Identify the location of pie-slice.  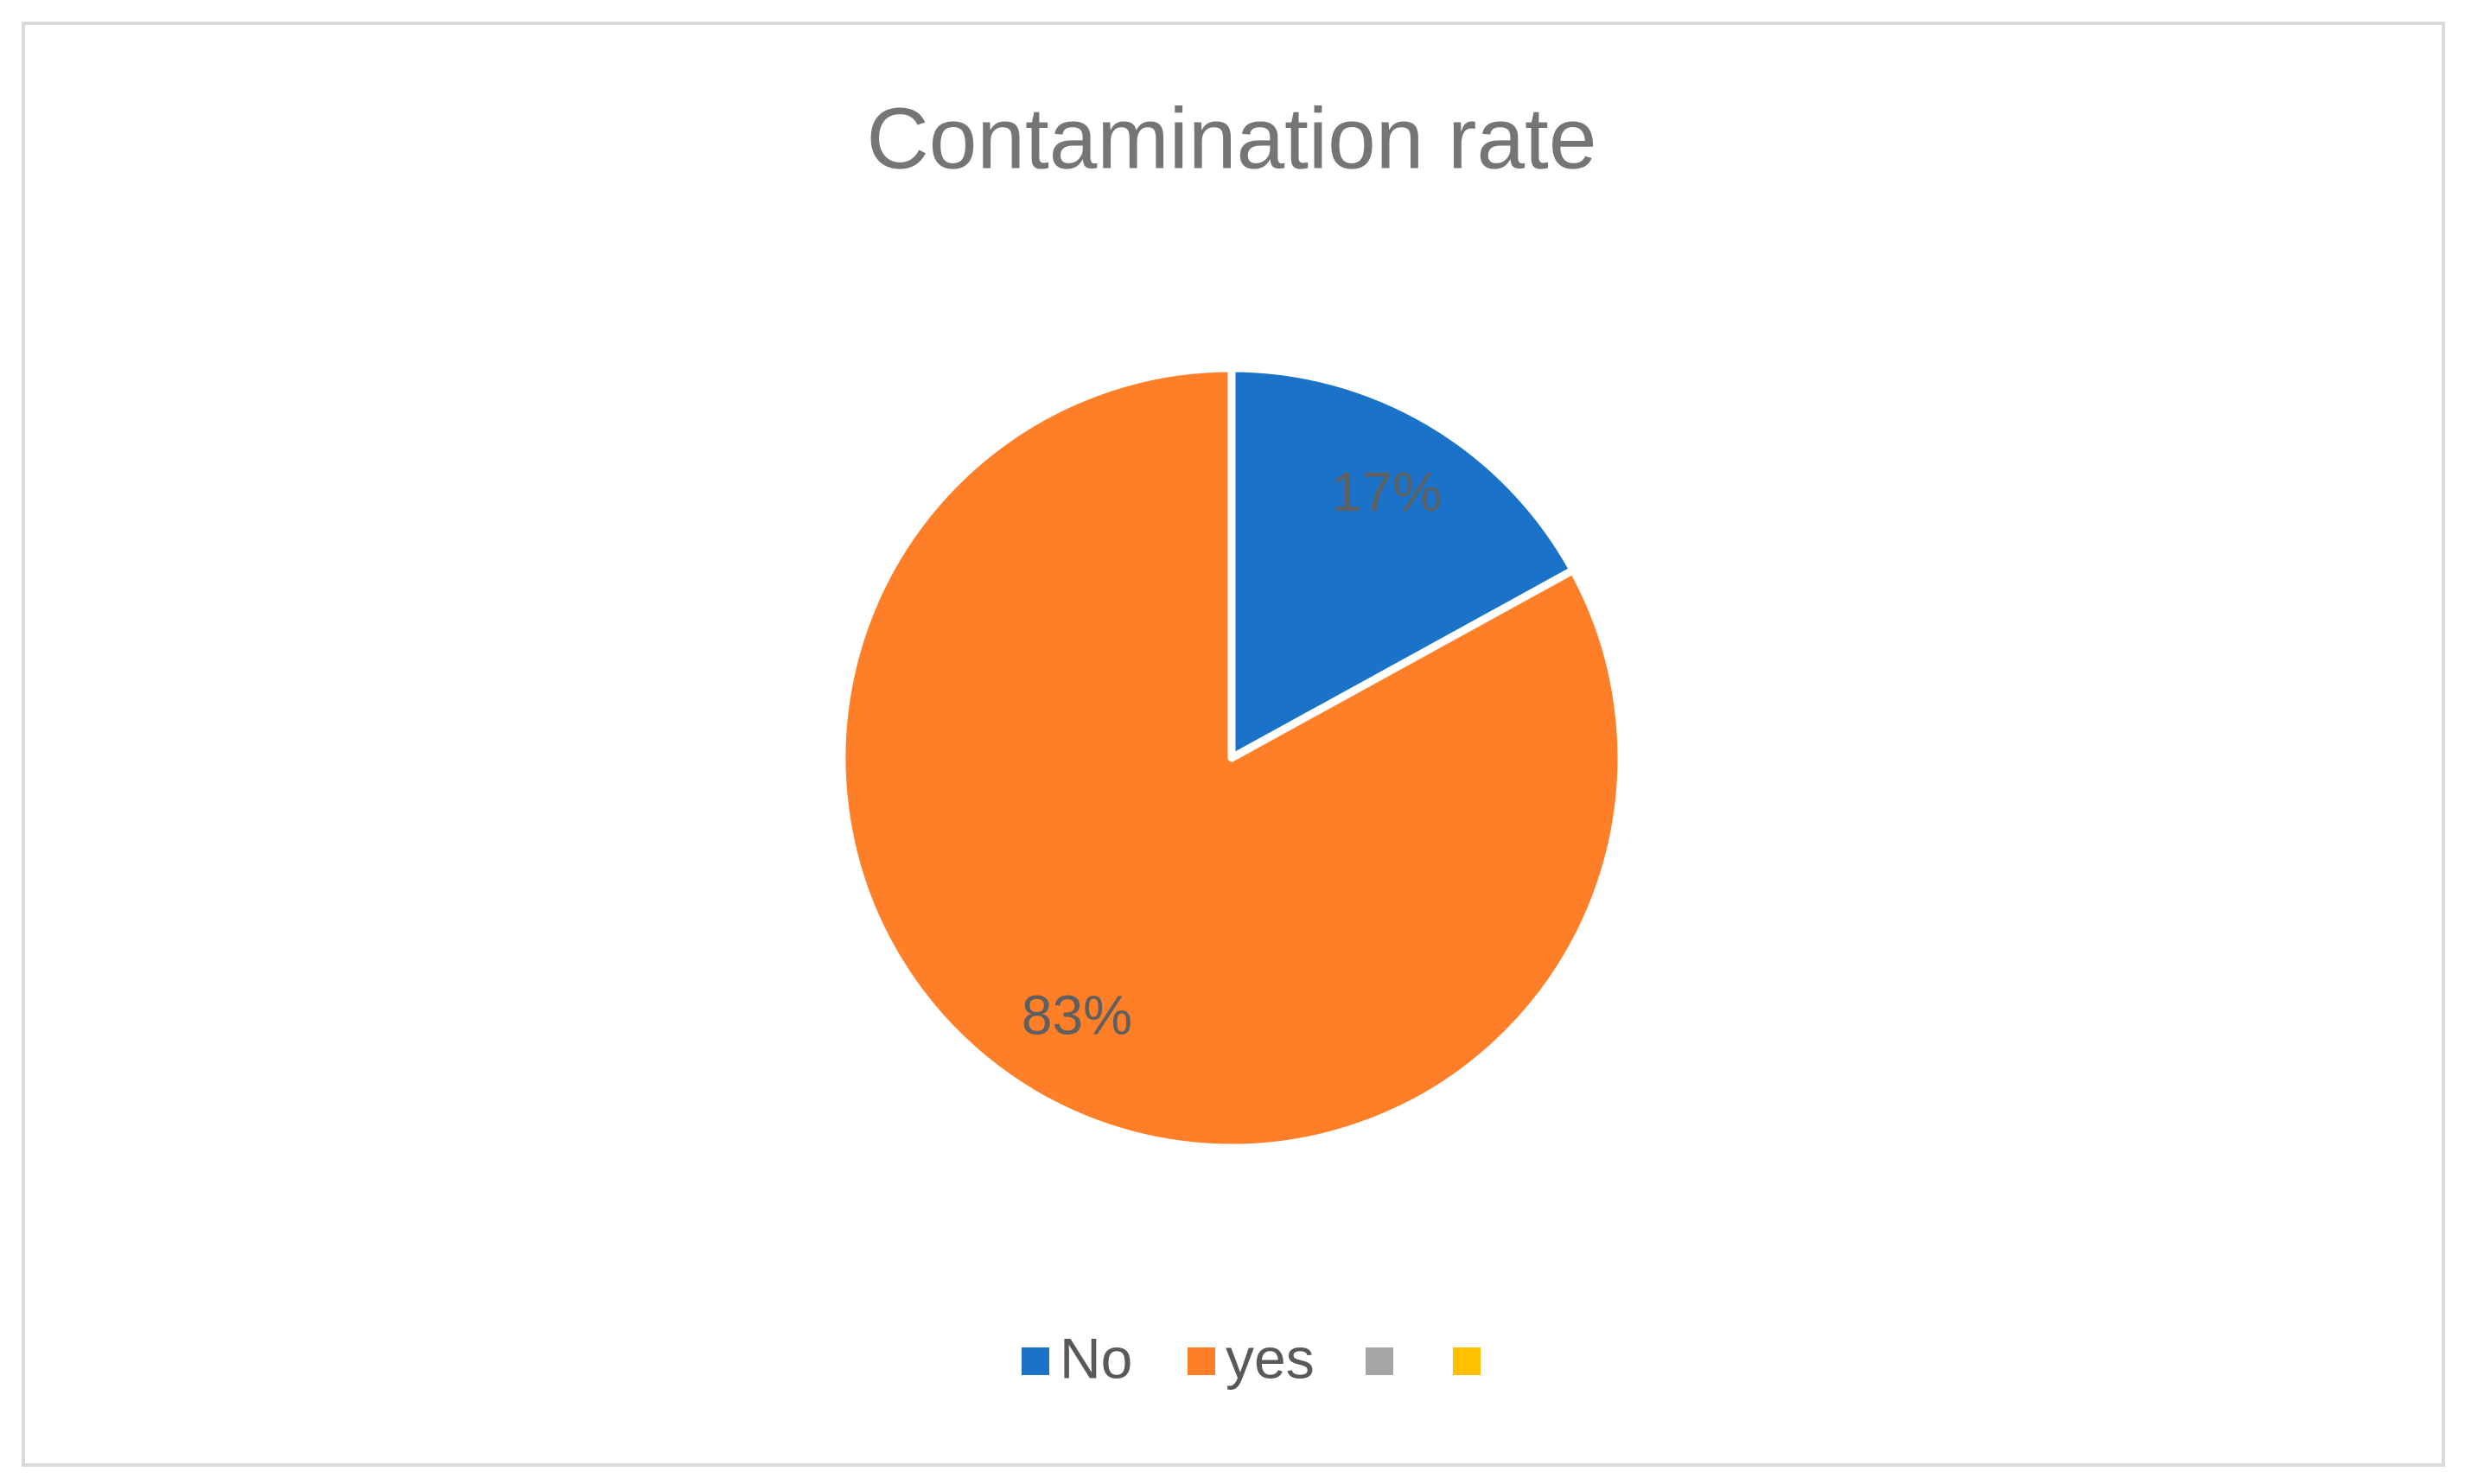
(1402, 563).